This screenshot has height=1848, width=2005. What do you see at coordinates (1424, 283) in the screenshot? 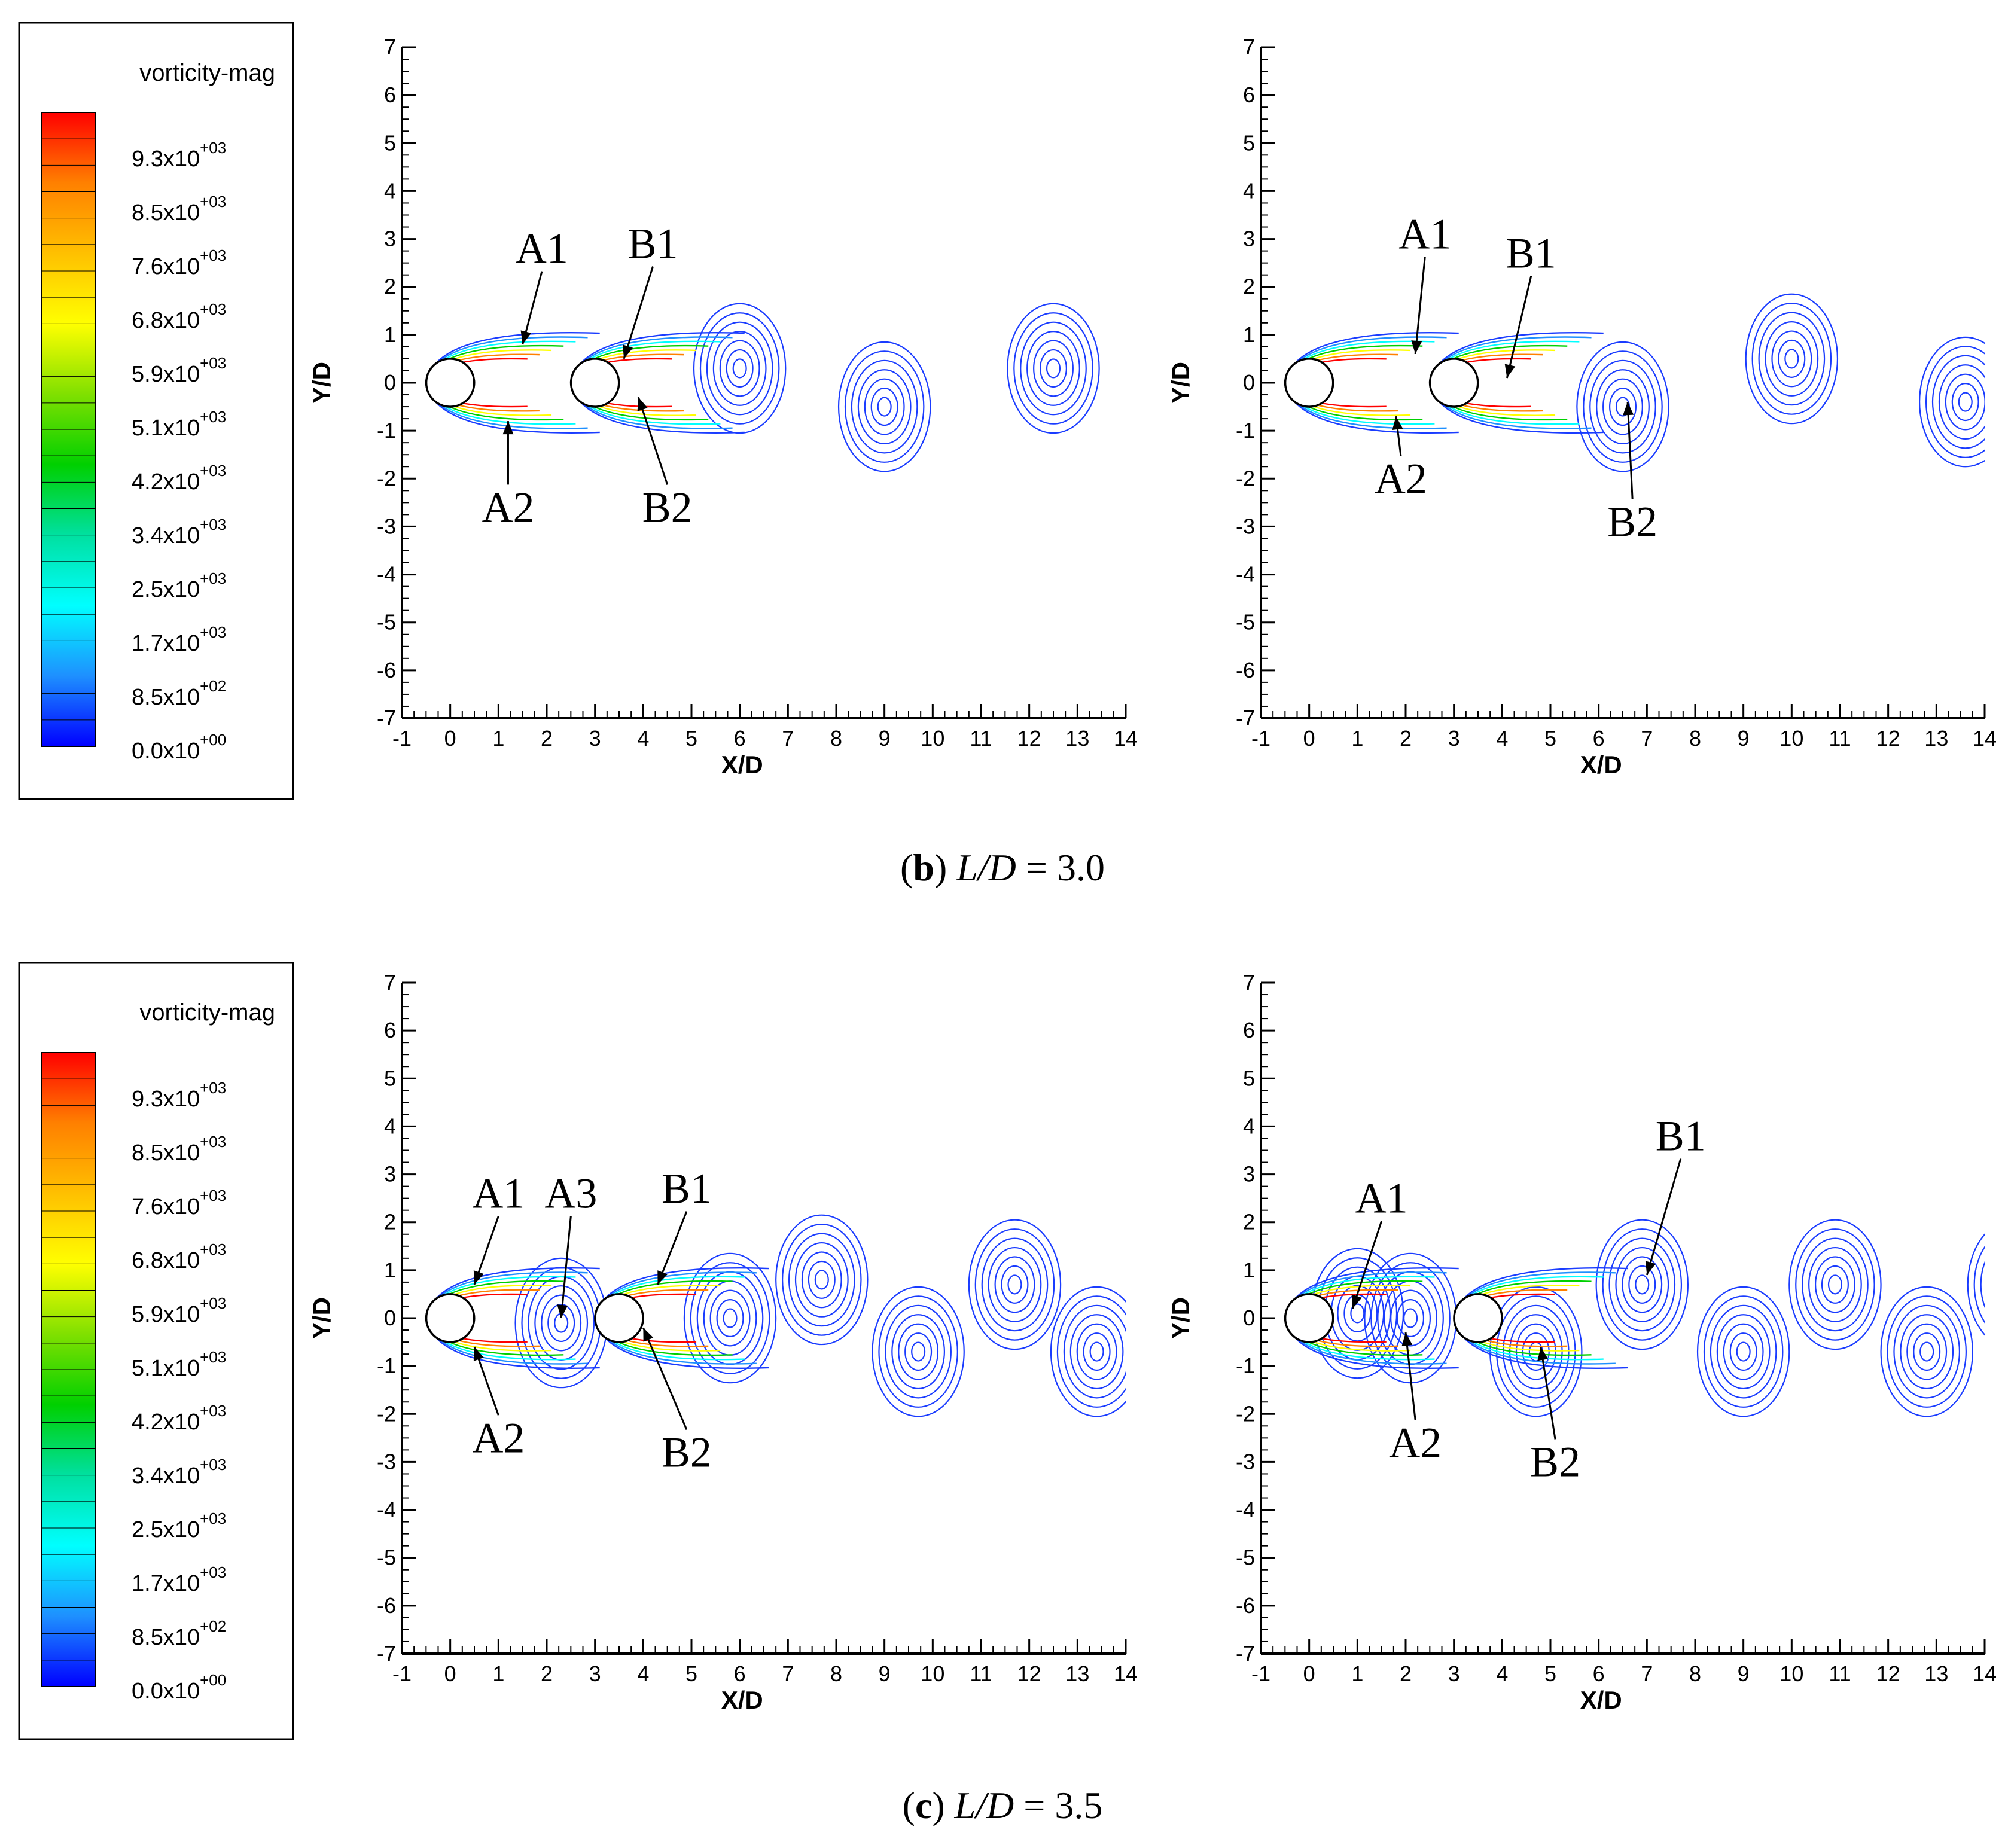
I see `annotation: A1` at bounding box center [1424, 283].